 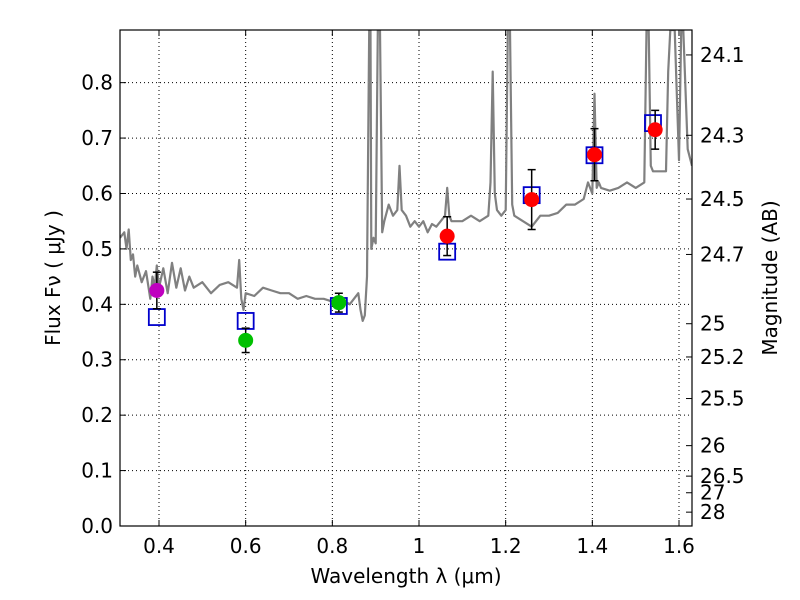 What do you see at coordinates (97, 138) in the screenshot?
I see `y-tick-label: 0.7` at bounding box center [97, 138].